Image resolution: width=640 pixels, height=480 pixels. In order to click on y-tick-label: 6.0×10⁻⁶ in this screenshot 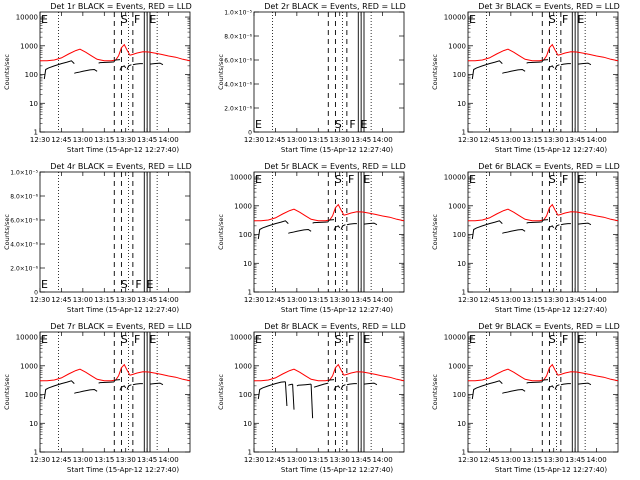, I will do `click(238, 61)`.